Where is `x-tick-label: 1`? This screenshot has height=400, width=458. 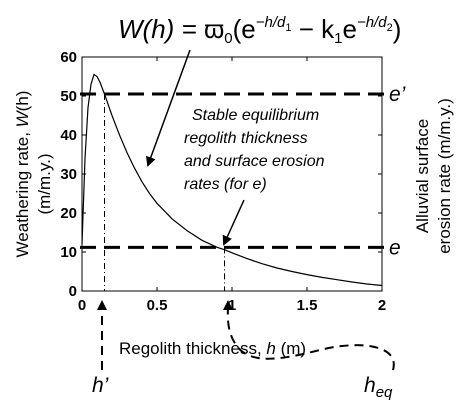 x-tick-label: 1 is located at coordinates (232, 305).